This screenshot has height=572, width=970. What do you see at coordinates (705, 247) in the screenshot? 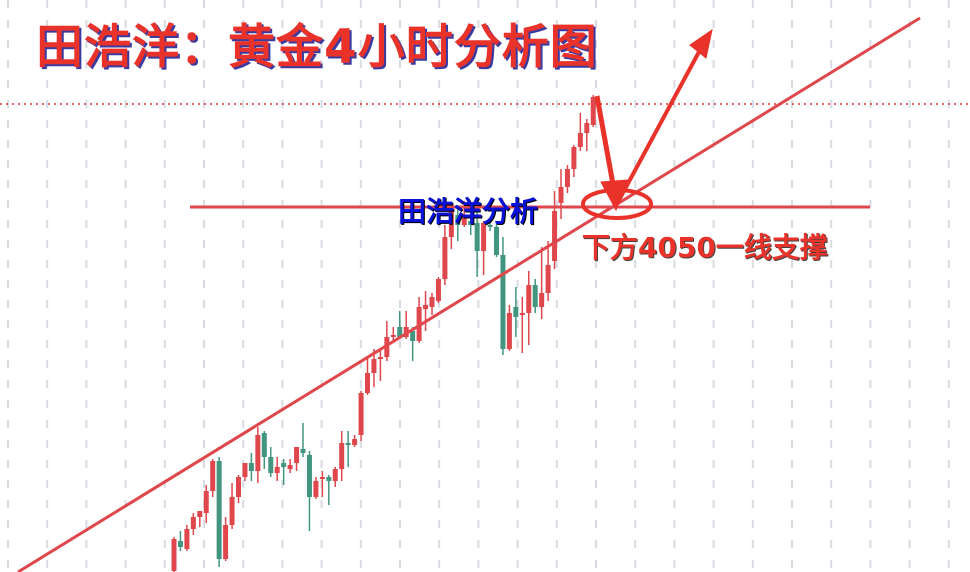
I see `support-annotation: 下方4050一线支撑` at bounding box center [705, 247].